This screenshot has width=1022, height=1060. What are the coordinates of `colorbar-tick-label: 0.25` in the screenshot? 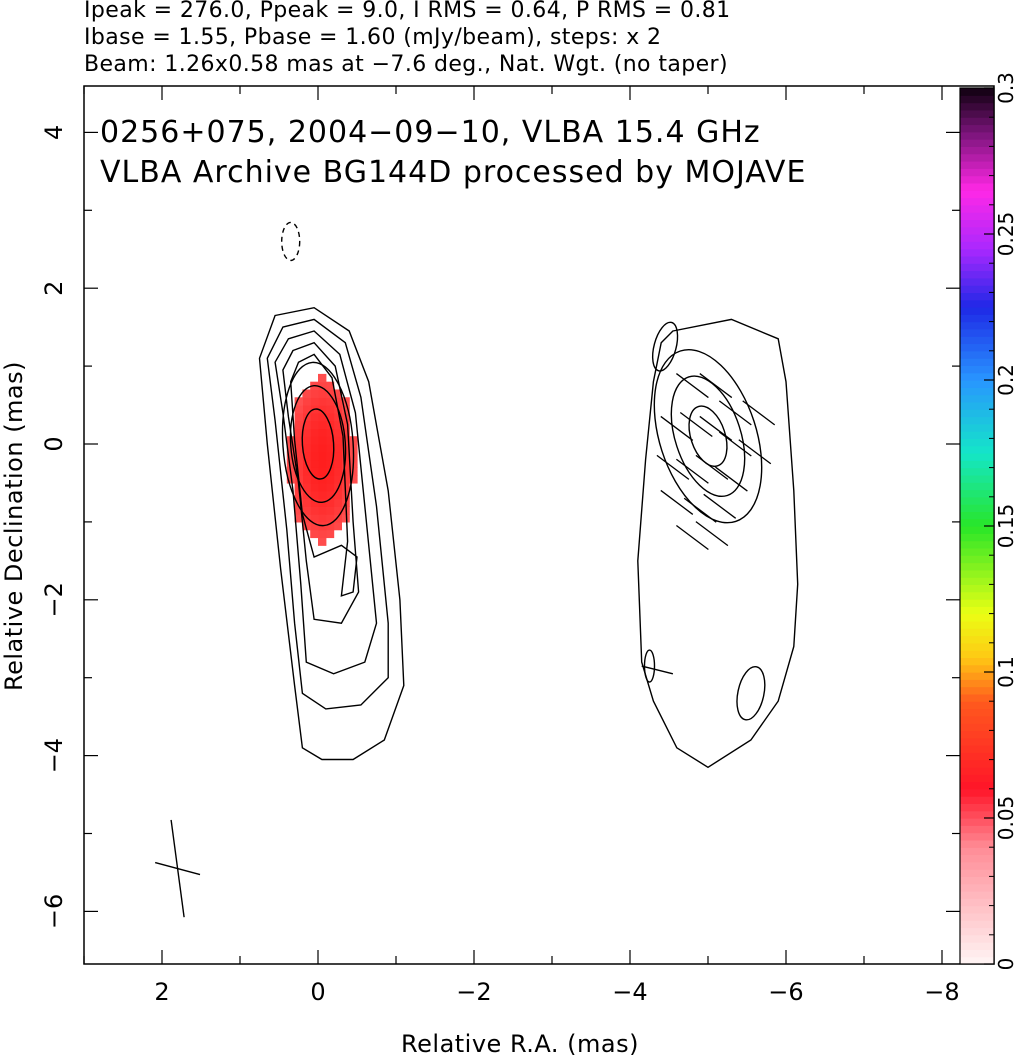 It's located at (1006, 234).